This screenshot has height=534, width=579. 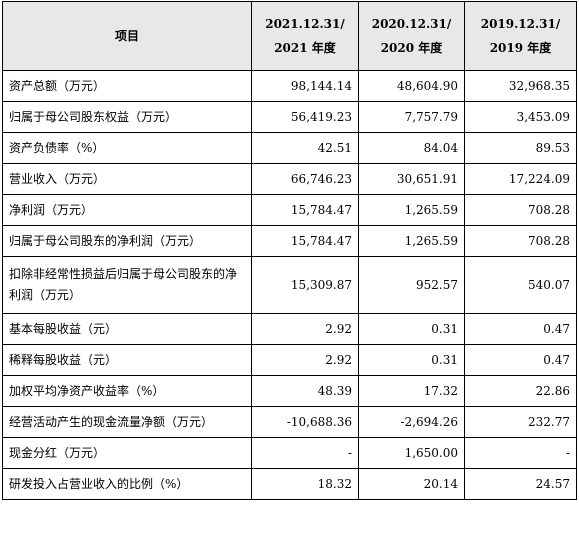 I want to click on cell-2021: -, so click(x=305, y=453).